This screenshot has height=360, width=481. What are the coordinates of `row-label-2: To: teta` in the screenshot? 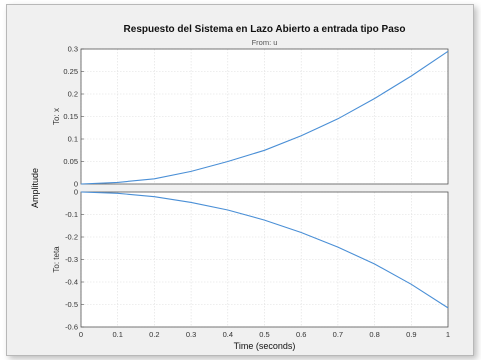 It's located at (56, 259).